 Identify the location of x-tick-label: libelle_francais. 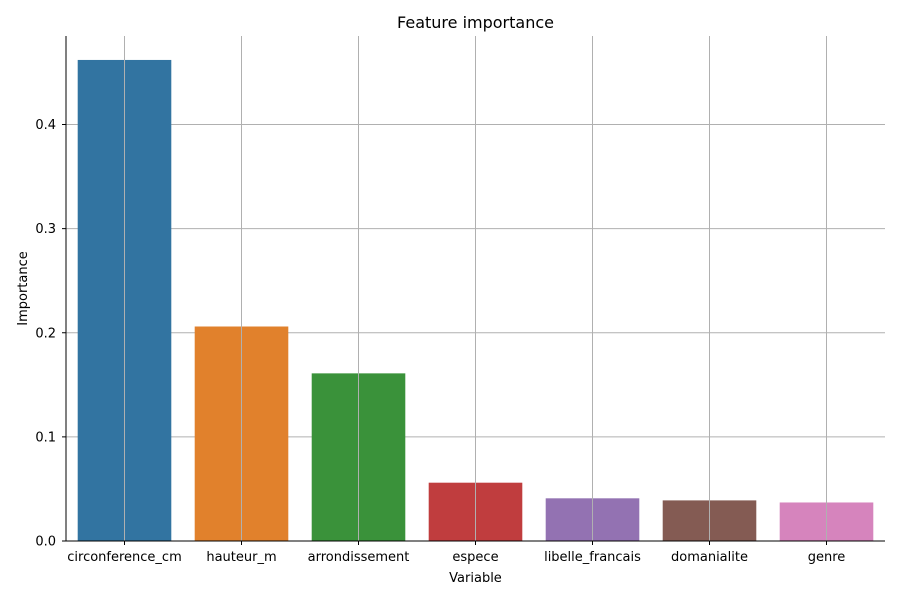
(592, 557).